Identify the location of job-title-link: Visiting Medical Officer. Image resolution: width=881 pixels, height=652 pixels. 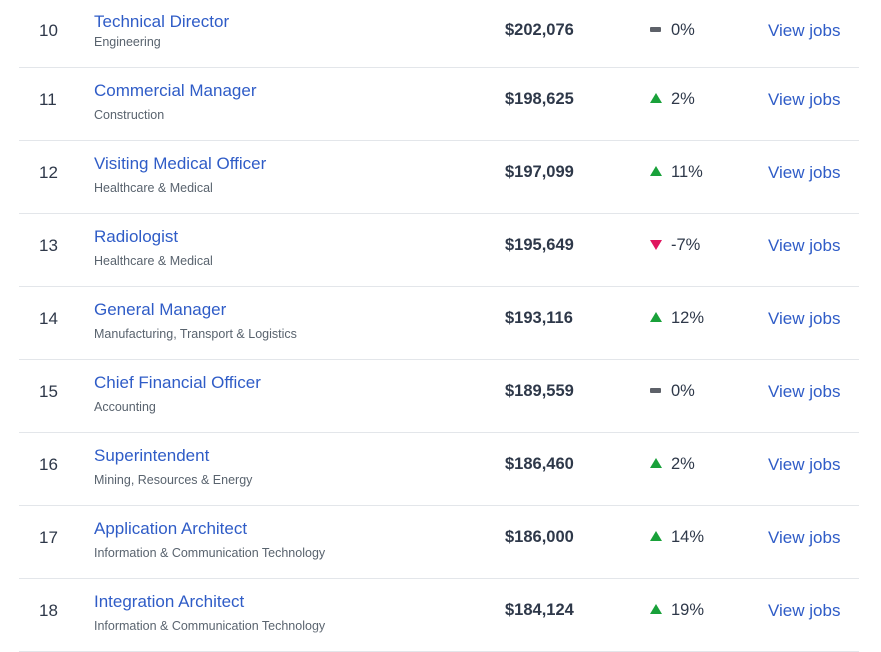
(180, 163).